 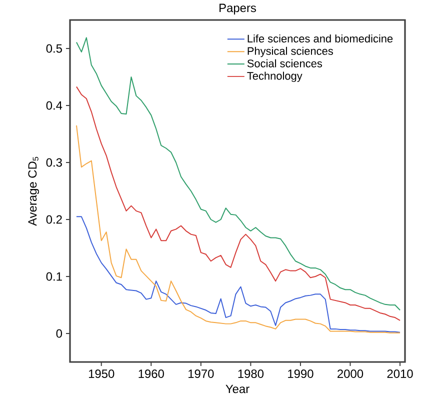 What do you see at coordinates (151, 374) in the screenshot?
I see `x-tick-label: 1960` at bounding box center [151, 374].